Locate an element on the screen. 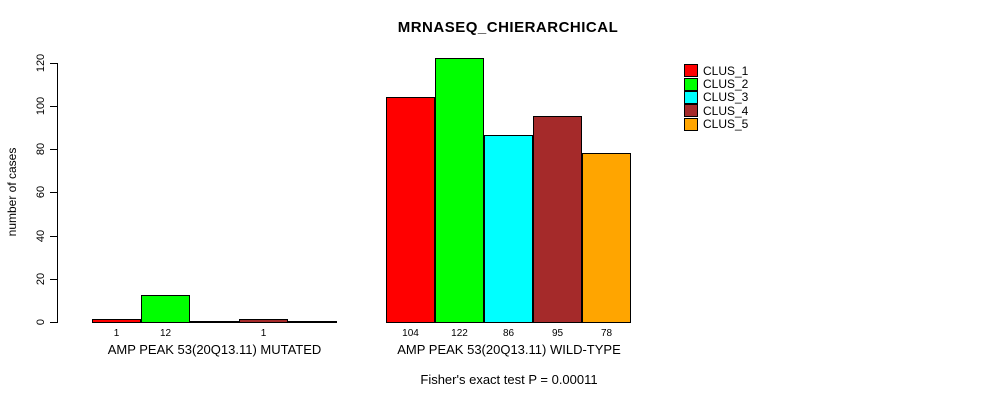 The height and width of the screenshot is (400, 990). legend-row: CLUS_4 is located at coordinates (716, 110).